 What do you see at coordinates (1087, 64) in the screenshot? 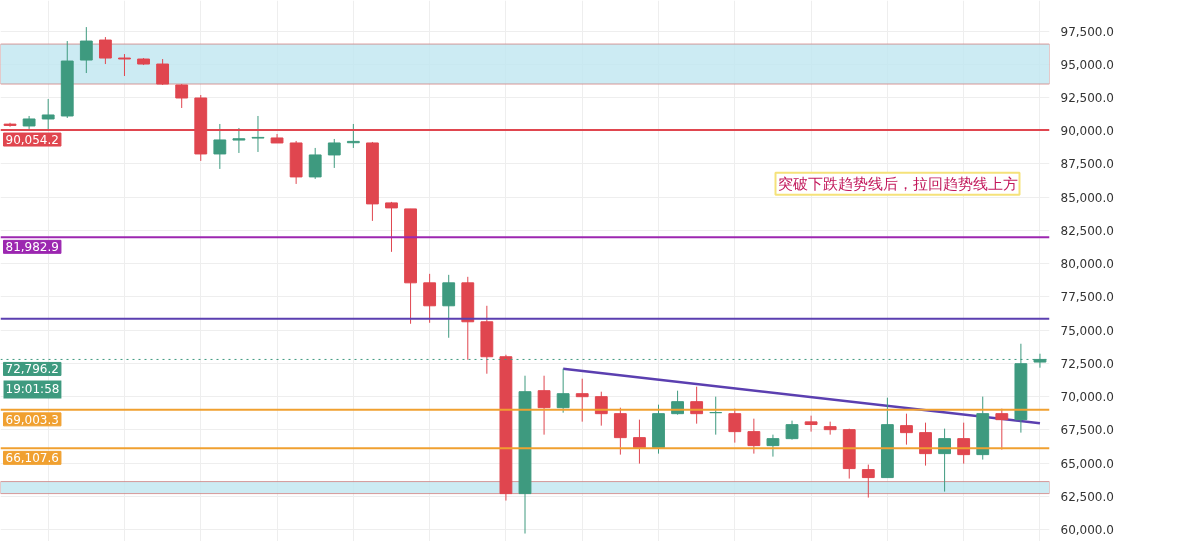
I see `y-tick-label: 95,000.0` at bounding box center [1087, 64].